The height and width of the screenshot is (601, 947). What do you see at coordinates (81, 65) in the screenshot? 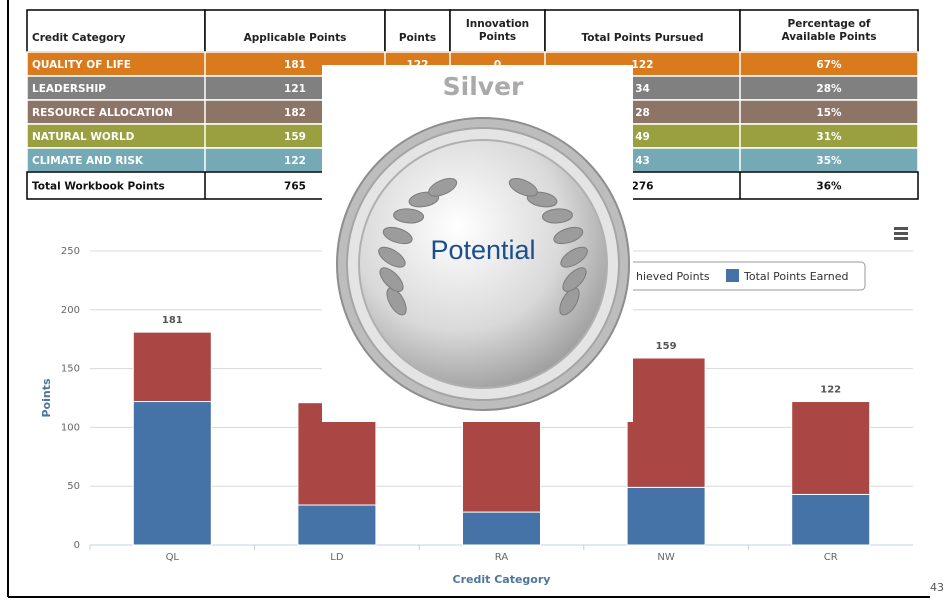
I see `table-cell: QUALITY OF LIFE` at bounding box center [81, 65].